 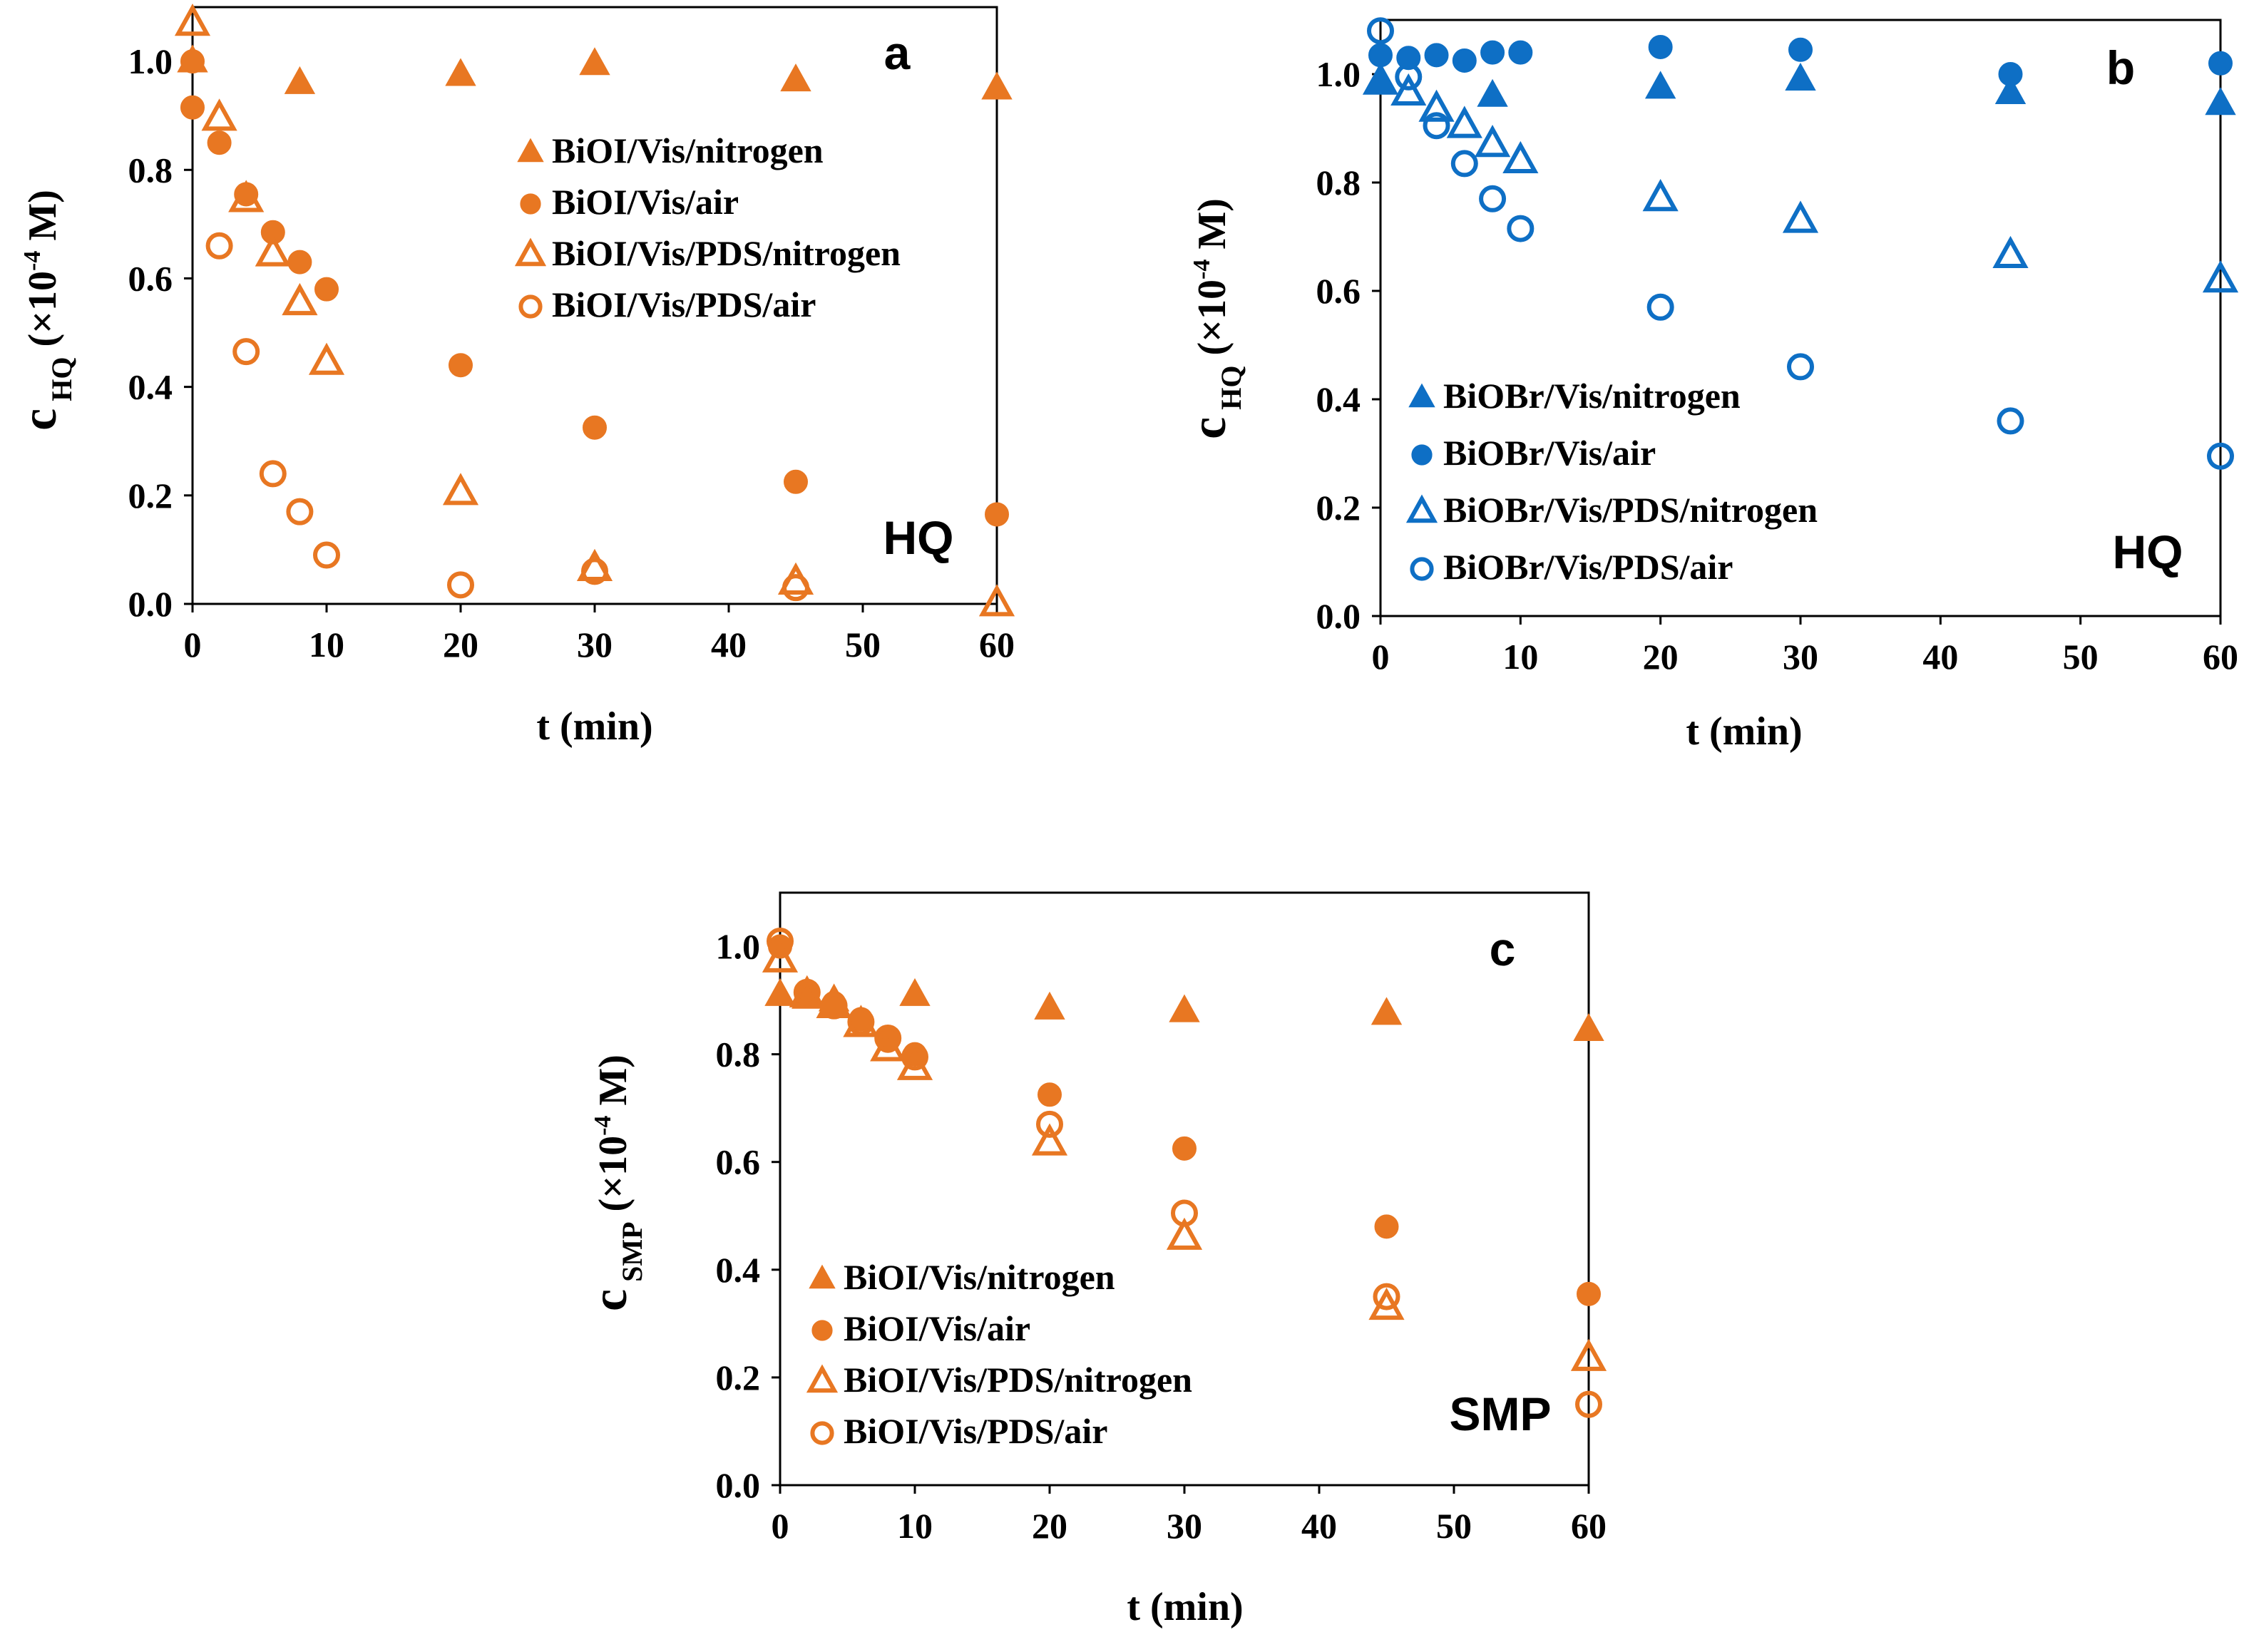 I want to click on y-tick-label: 0.0, so click(x=738, y=1485).